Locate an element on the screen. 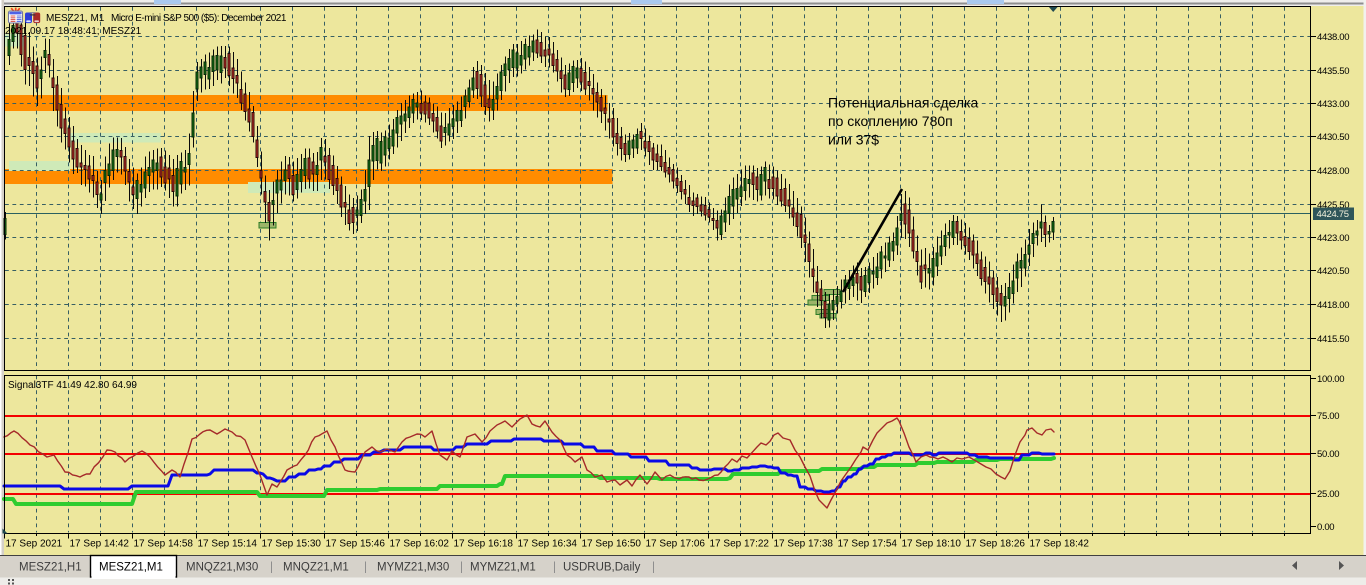 The image size is (1366, 585). svg-text: 17 Sep 18:42 is located at coordinates (1060, 544).